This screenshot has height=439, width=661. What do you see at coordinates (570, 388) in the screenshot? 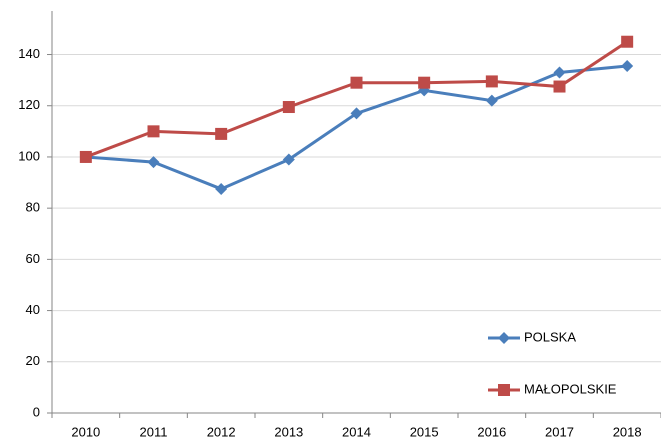
I see `legend-label: MAŁOPOLSKIE` at bounding box center [570, 388].